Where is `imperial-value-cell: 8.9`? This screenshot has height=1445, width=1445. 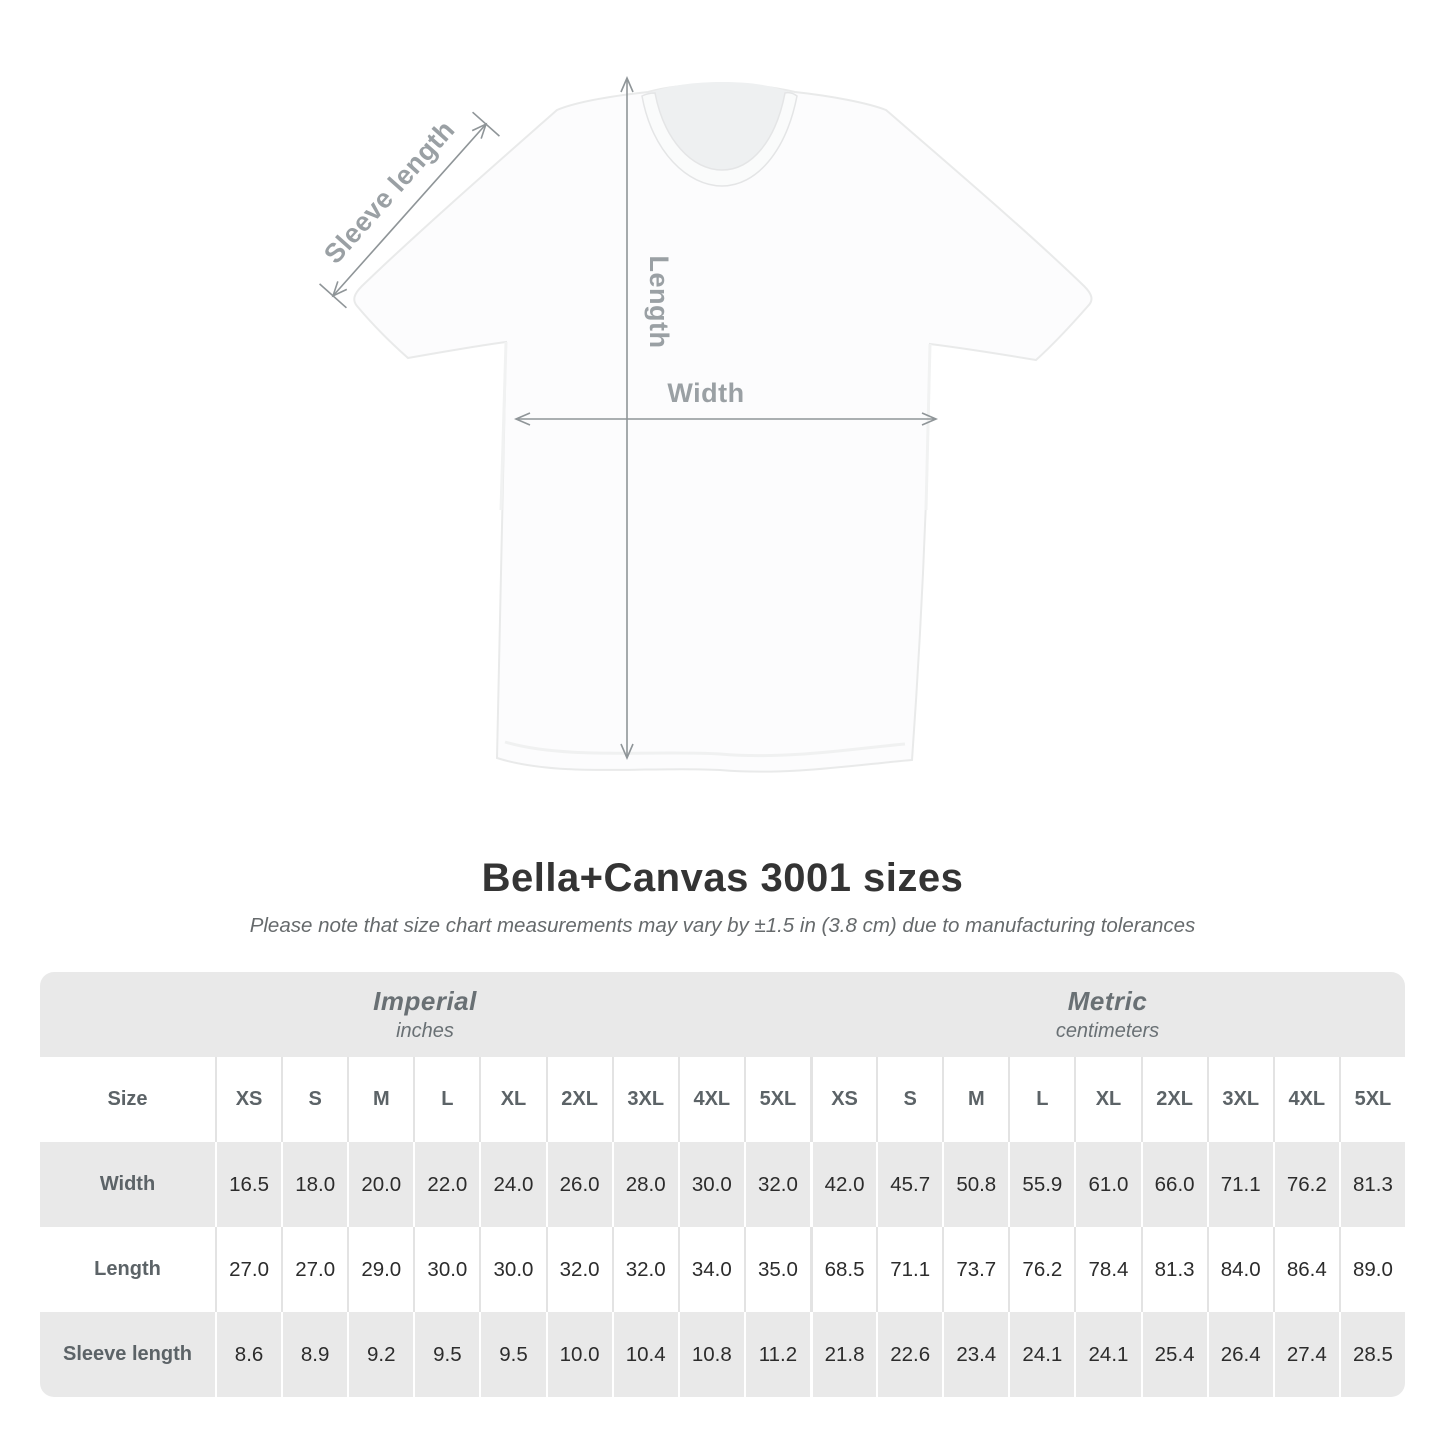
imperial-value-cell: 8.9 is located at coordinates (314, 1354).